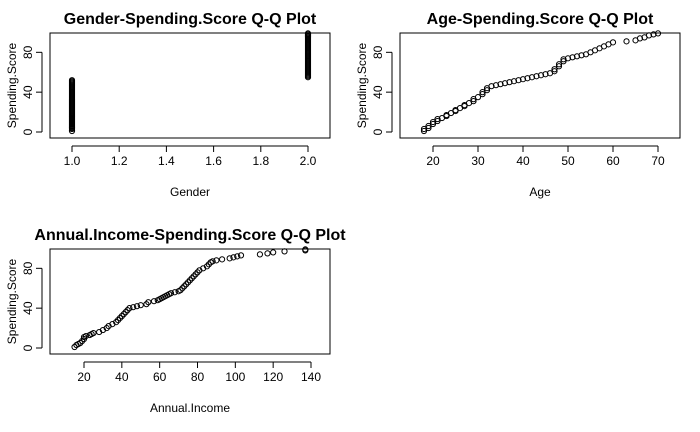  Describe the element at coordinates (190, 19) in the screenshot. I see `chart-title: Gender-Spending.Score Q-Q Plot` at that location.